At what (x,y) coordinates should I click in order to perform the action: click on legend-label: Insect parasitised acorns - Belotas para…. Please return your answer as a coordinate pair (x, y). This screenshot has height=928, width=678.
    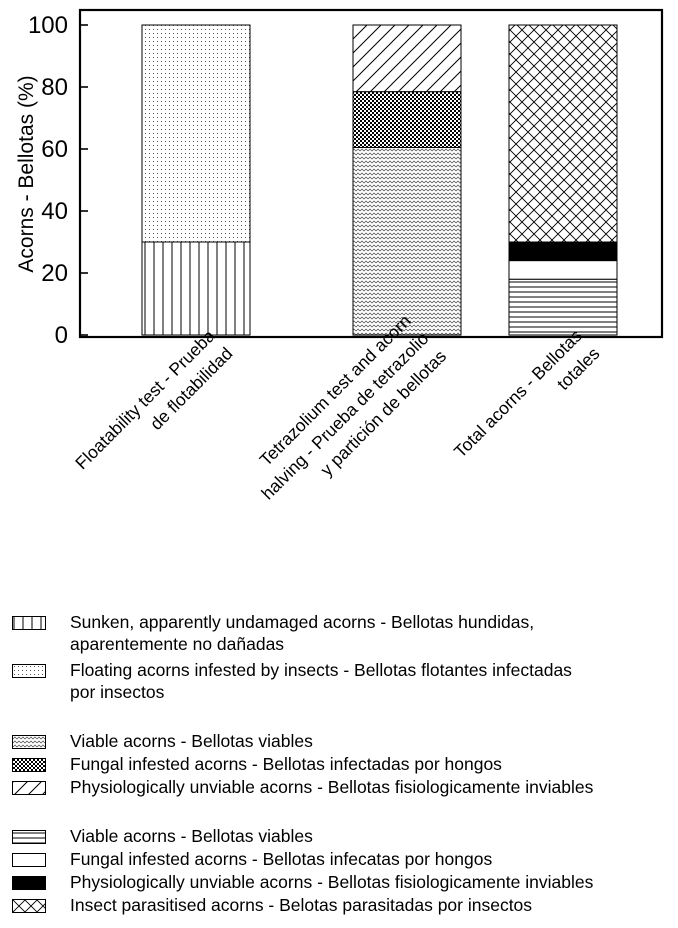
    Looking at the image, I should click on (301, 905).